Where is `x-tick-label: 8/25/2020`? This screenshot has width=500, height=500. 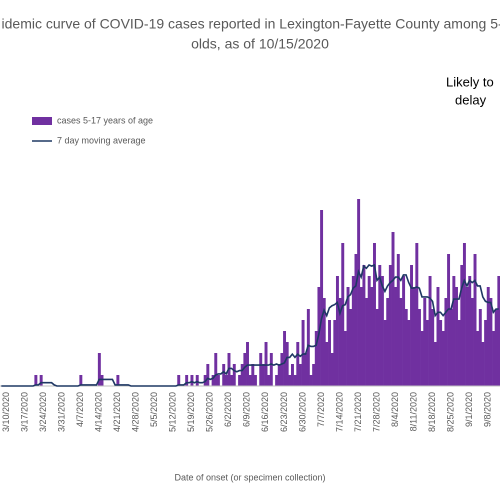
x-tick-label: 8/25/2020 is located at coordinates (450, 412).